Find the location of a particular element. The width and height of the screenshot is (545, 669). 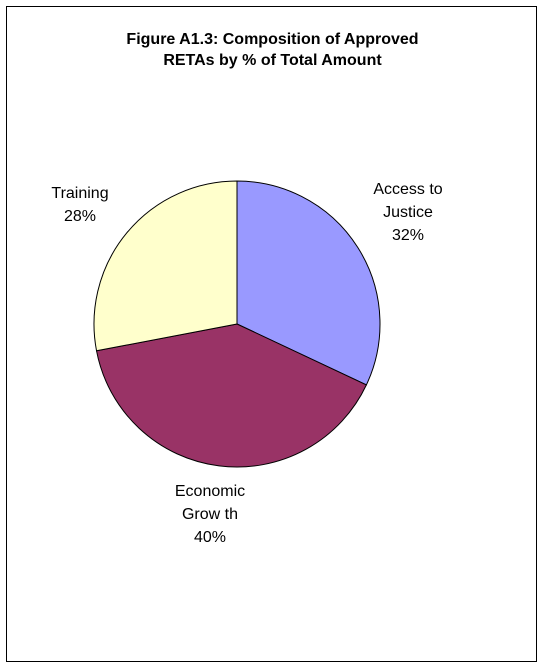

slice-label-access-to-justice-line-2: Justice is located at coordinates (408, 212).